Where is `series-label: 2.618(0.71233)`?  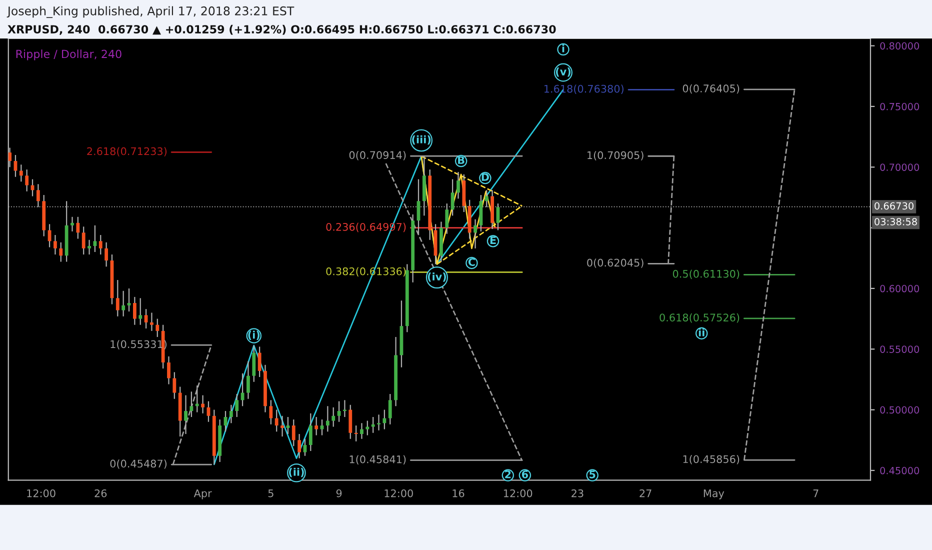 series-label: 2.618(0.71233) is located at coordinates (127, 151).